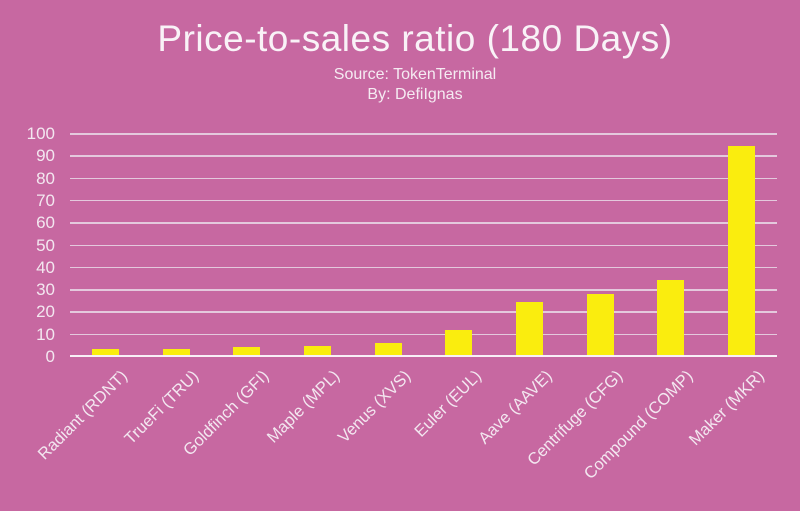 The width and height of the screenshot is (800, 511). I want to click on bar-truefi-tru, so click(176, 352).